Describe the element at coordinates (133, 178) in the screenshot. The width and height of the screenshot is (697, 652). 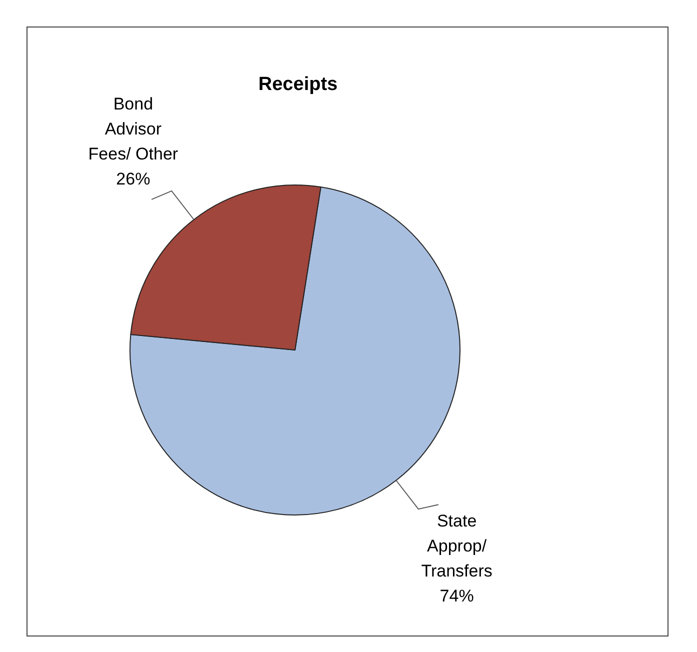
I see `data-label: 26%` at that location.